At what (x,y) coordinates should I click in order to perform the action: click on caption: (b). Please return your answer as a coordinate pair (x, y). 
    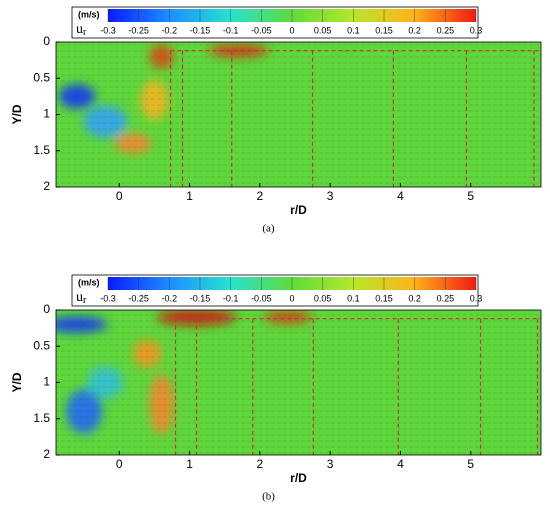
    Looking at the image, I should click on (268, 497).